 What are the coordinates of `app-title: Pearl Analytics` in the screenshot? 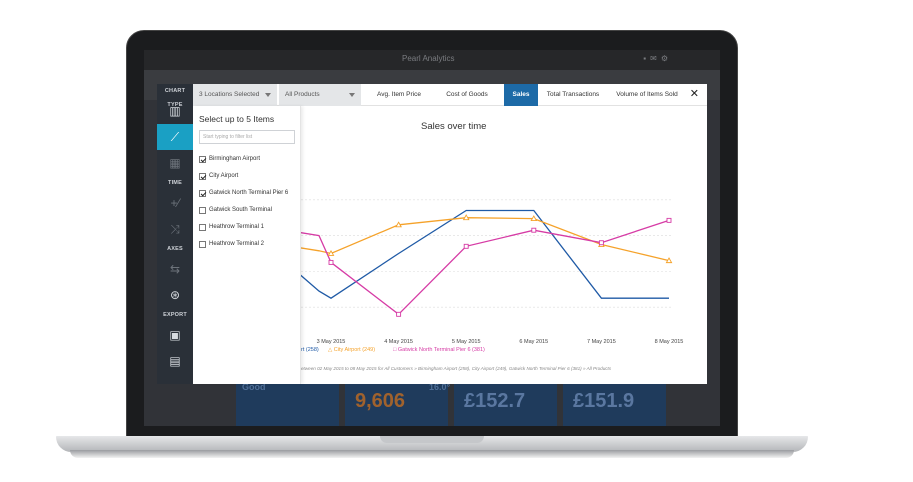 It's located at (428, 58).